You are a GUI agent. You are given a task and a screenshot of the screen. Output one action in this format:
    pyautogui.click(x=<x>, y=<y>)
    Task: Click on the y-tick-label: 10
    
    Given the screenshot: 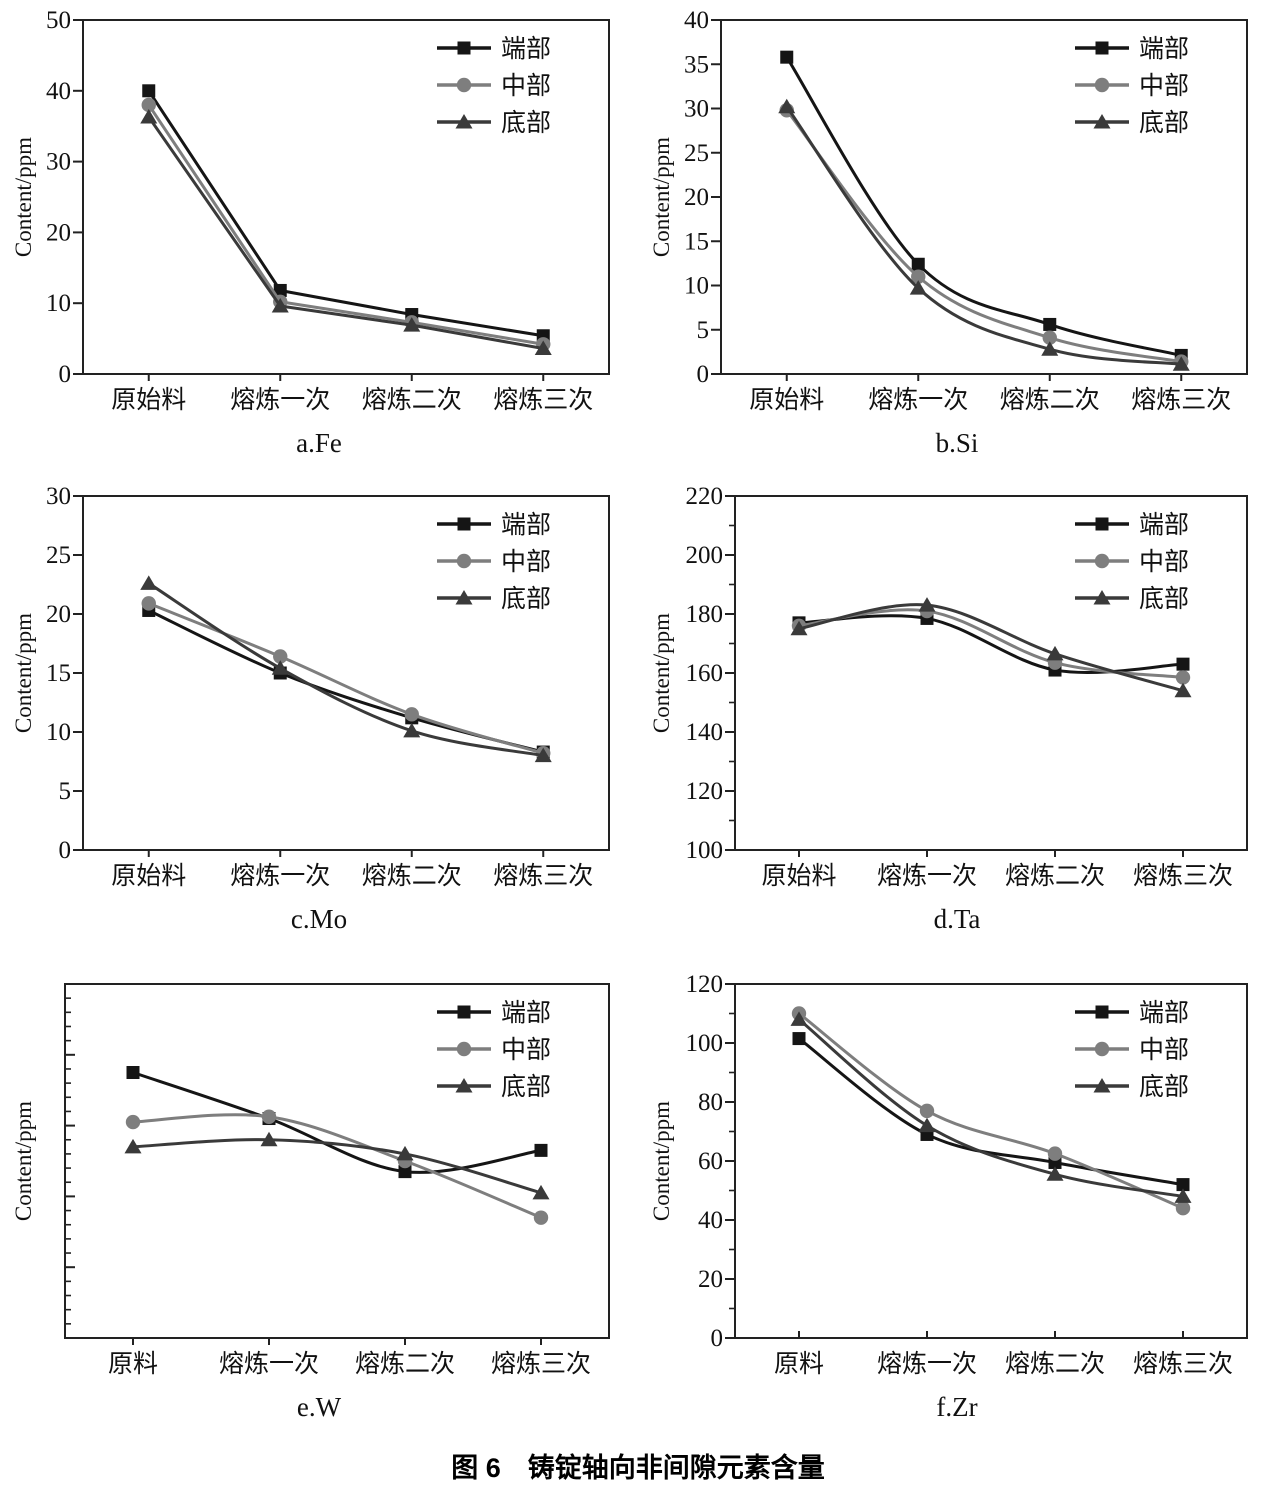 What is the action you would take?
    pyautogui.click(x=696, y=286)
    